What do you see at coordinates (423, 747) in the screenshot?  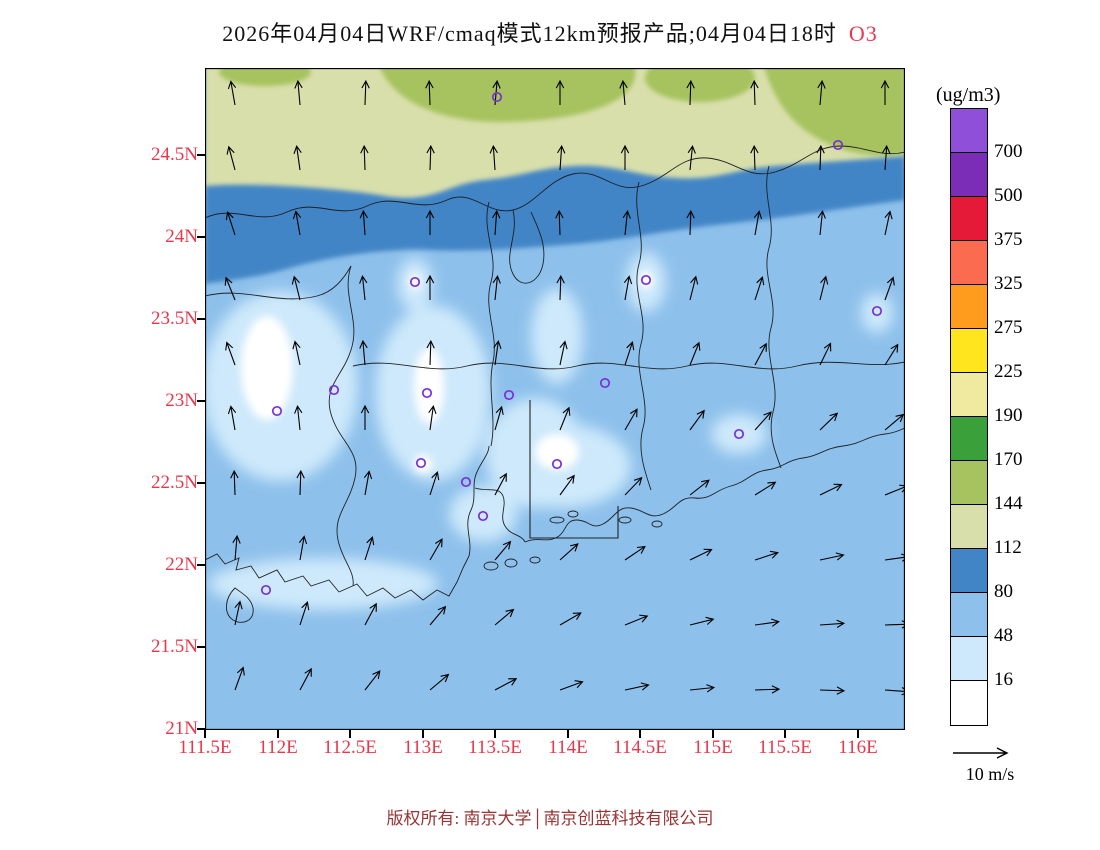 I see `lon-tick-label: 113E` at bounding box center [423, 747].